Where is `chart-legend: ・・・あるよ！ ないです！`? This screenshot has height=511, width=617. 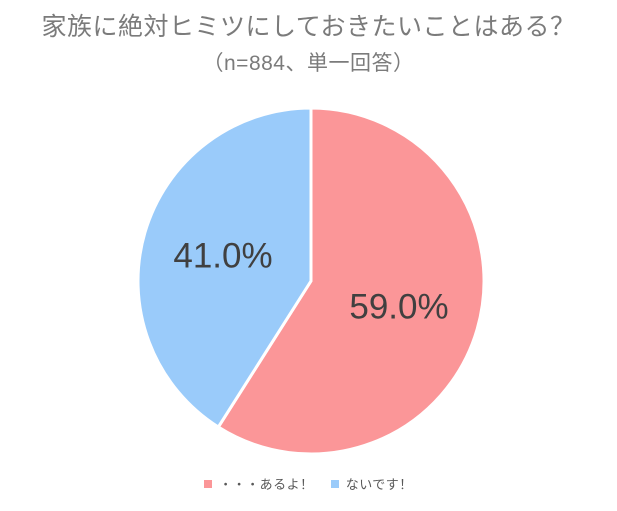
chart-legend: ・・・あるよ！ ないです！ is located at coordinates (308, 483).